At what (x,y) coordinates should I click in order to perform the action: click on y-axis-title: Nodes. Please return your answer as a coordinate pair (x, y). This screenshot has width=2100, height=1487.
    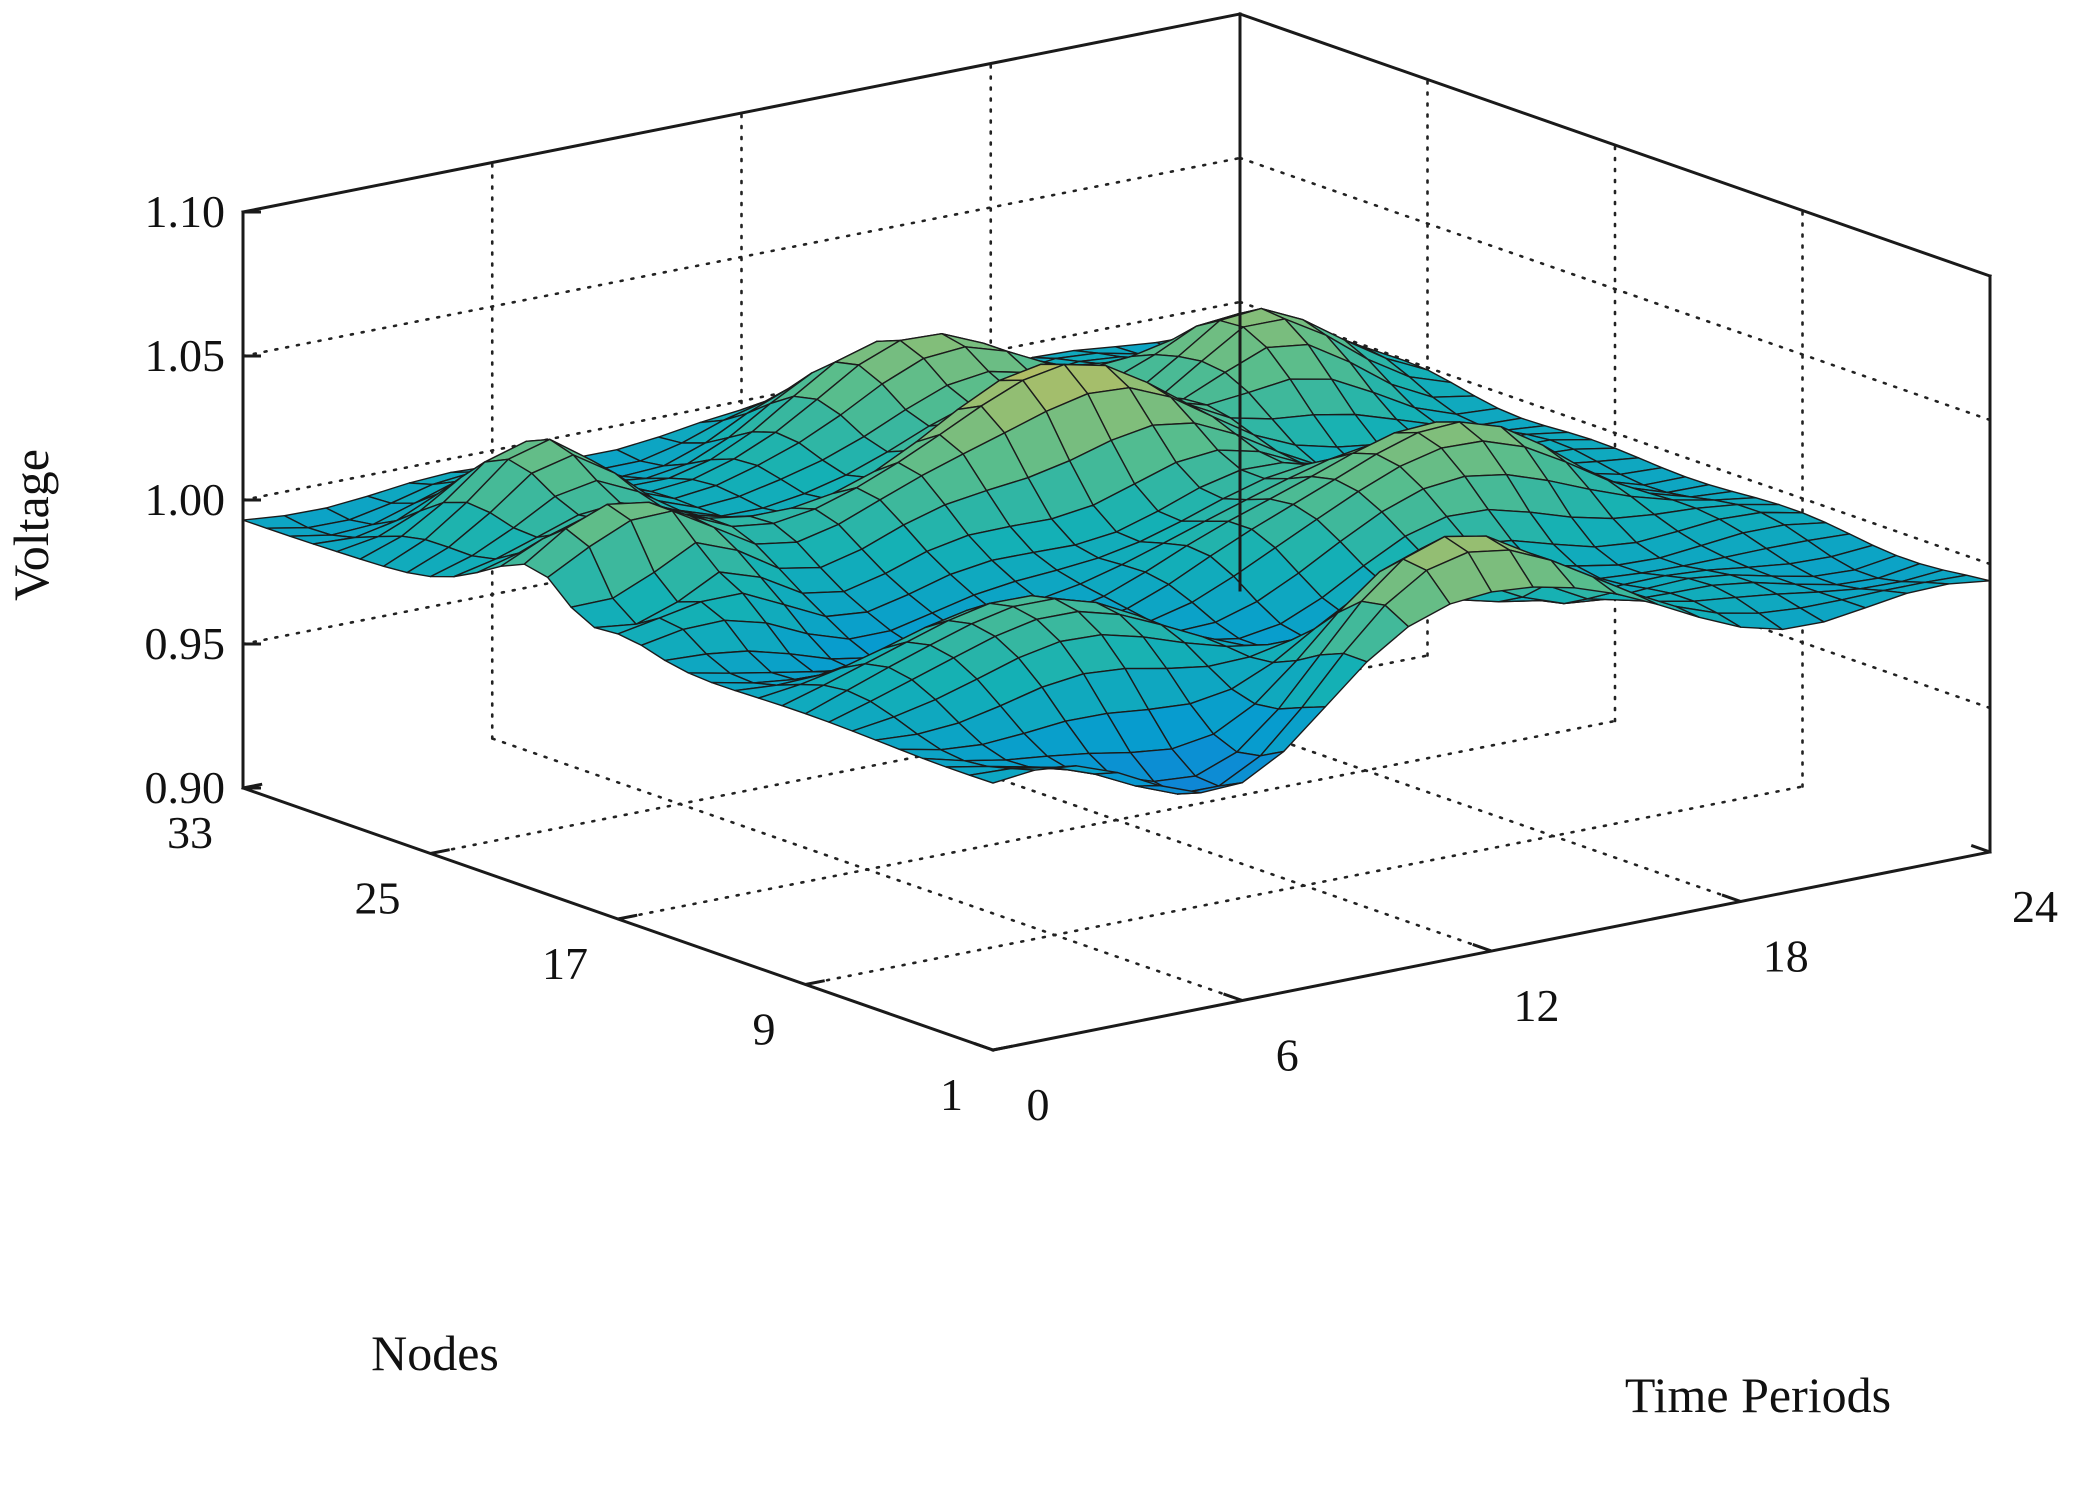
    Looking at the image, I should click on (435, 1353).